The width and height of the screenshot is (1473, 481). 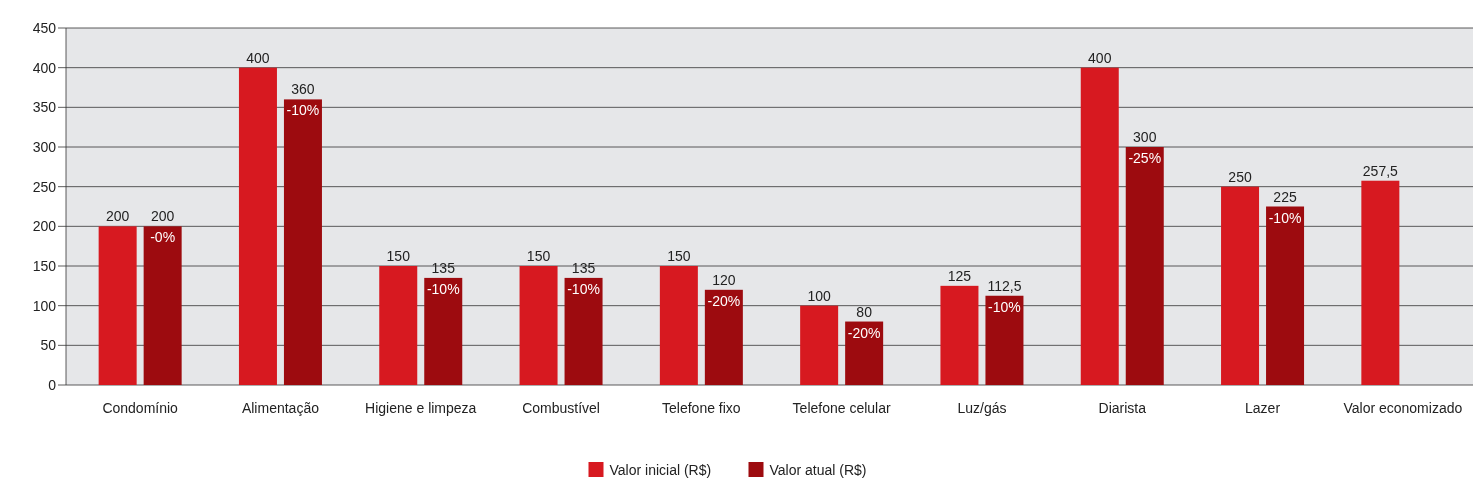 I want to click on legend-label: Valor inicial (R$), so click(x=660, y=469).